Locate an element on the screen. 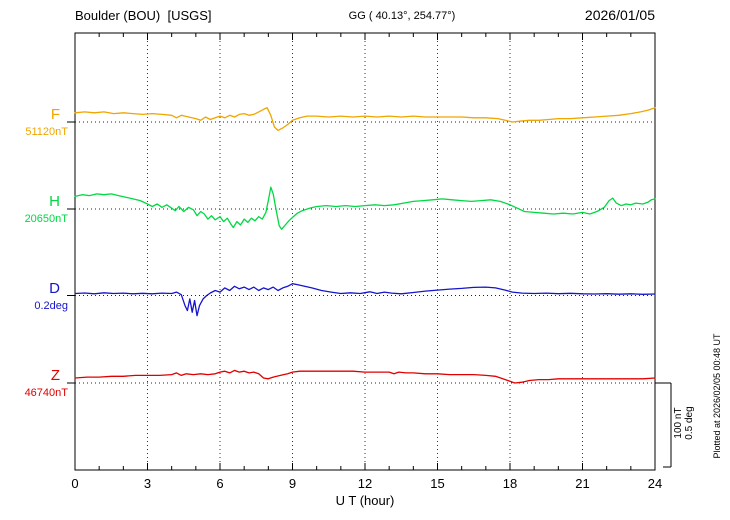 This screenshot has width=730, height=520. plotted-at-label: Plotted at 2026/02/05 00:48 UT is located at coordinates (717, 396).